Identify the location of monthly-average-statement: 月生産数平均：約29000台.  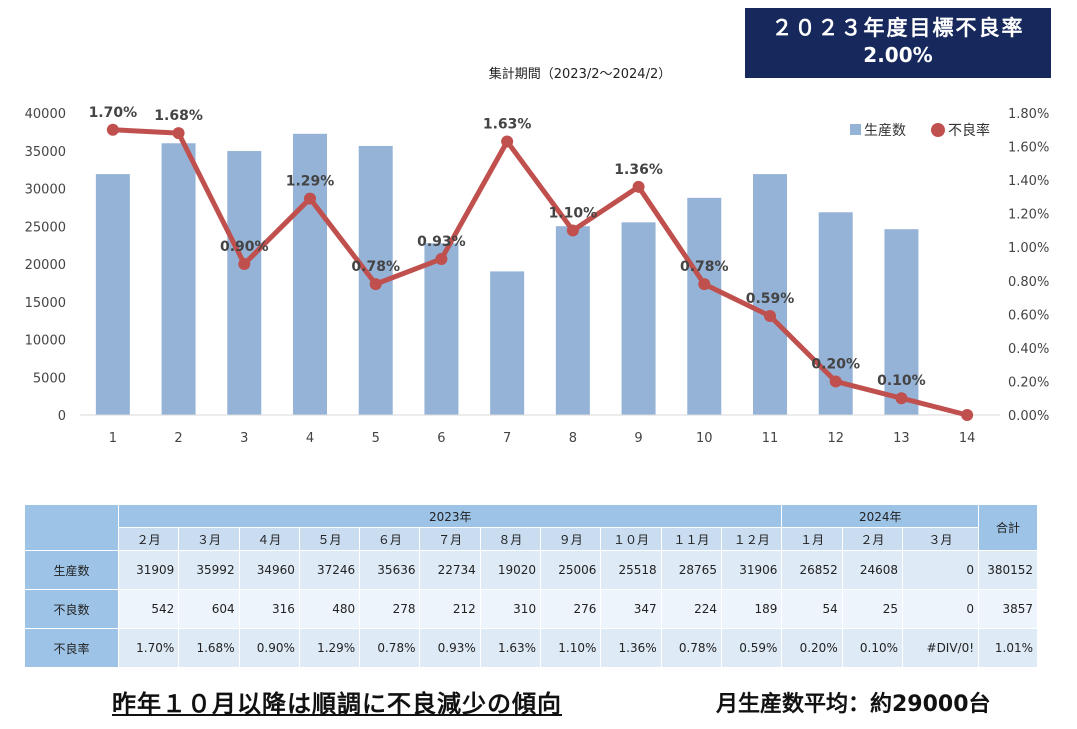
(853, 704).